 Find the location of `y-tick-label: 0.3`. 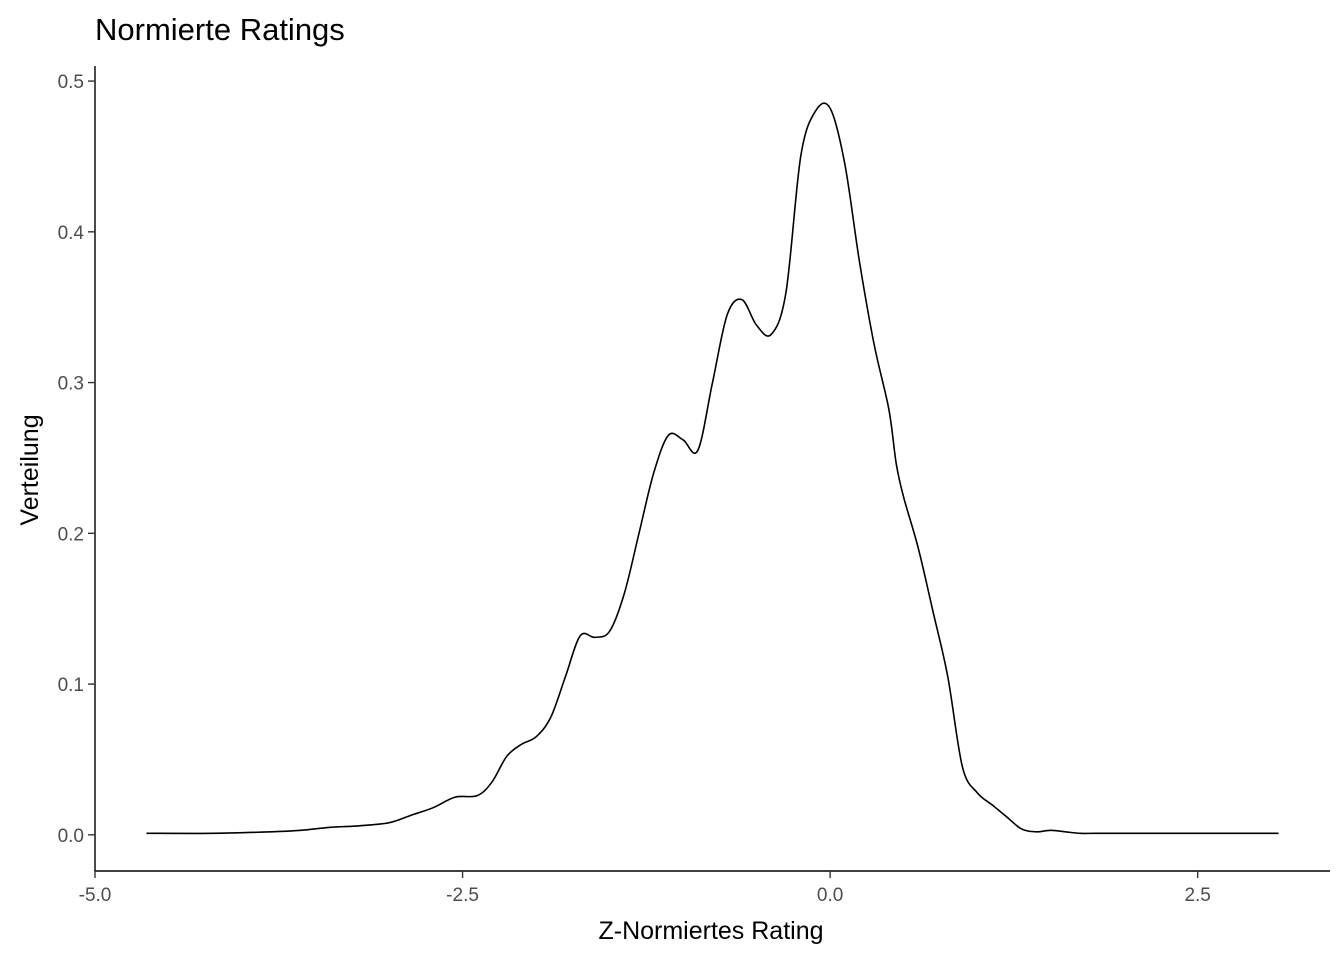

y-tick-label: 0.3 is located at coordinates (71, 384).